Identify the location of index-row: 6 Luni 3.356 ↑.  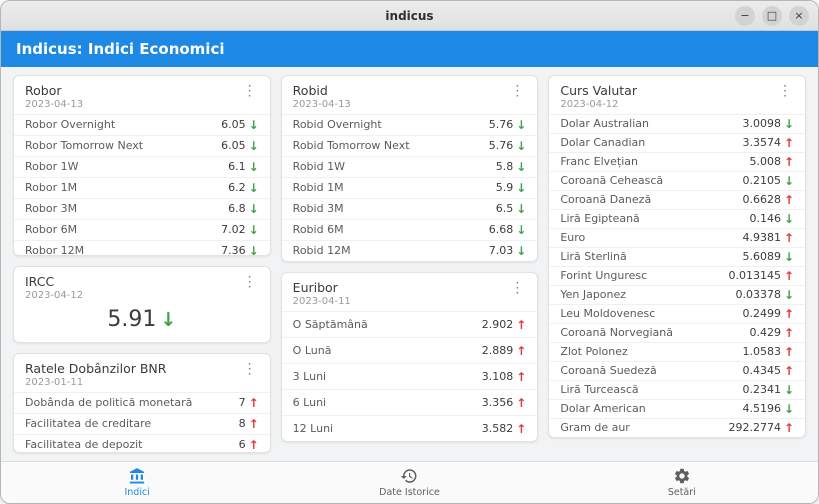
(409, 402).